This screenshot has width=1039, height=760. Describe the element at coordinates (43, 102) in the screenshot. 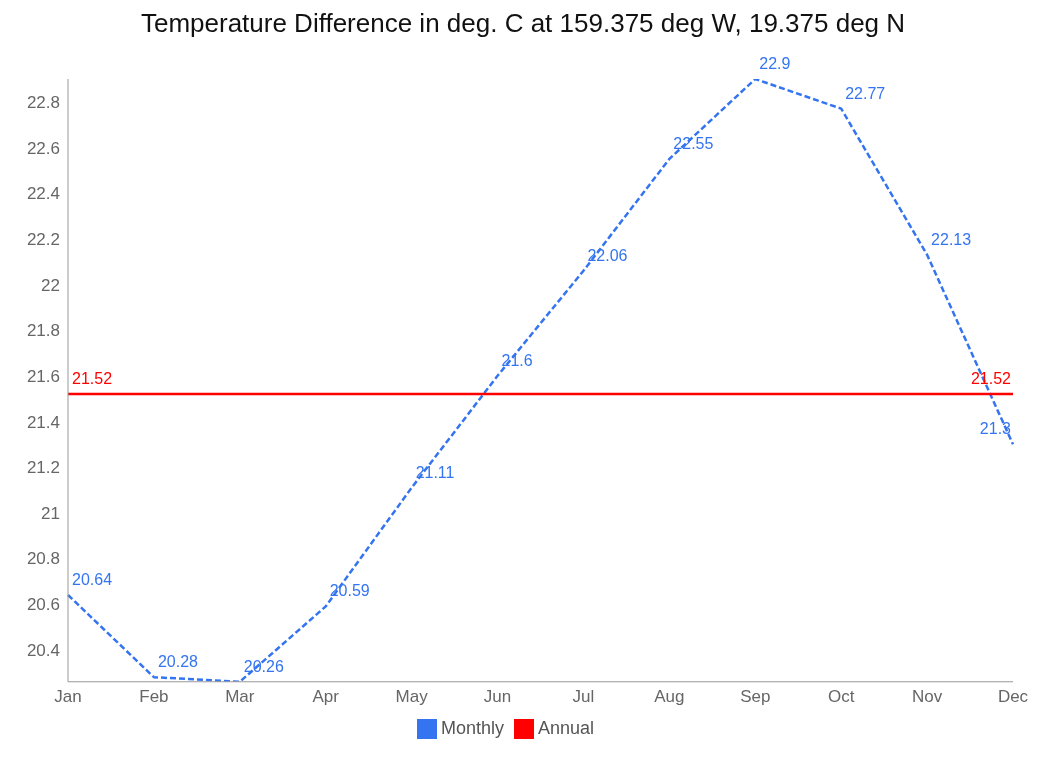

I see `y-tick-label: 22.8` at that location.